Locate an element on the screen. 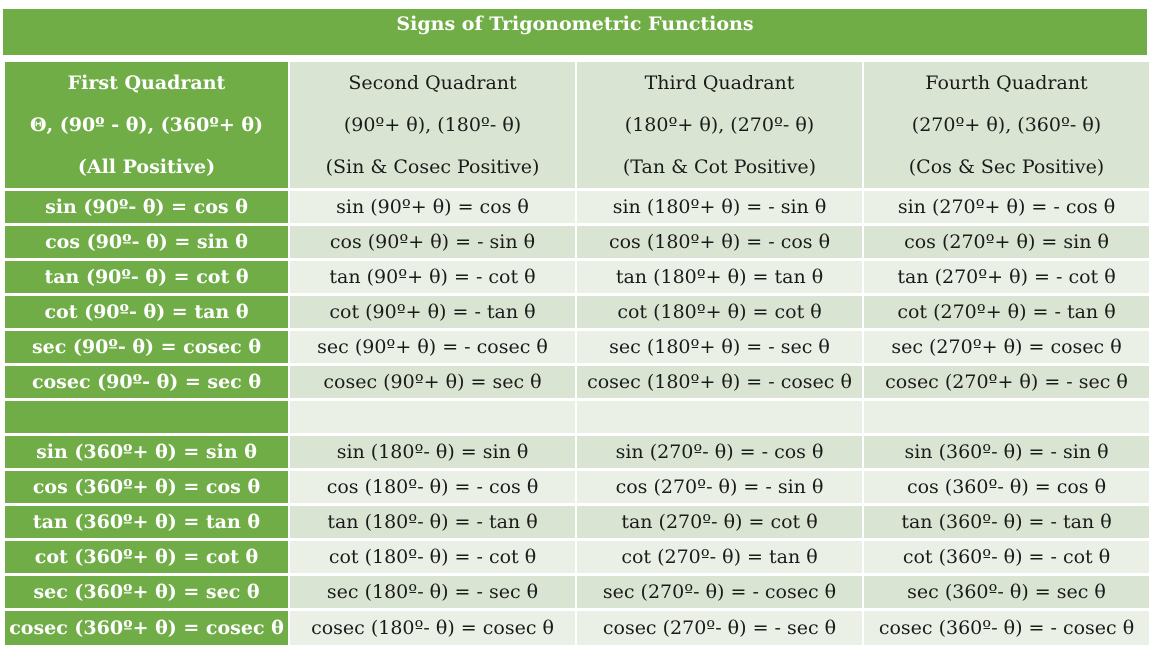 The image size is (1154, 655). table-cell: cosec (180º- θ) = cosec θ is located at coordinates (432, 628).